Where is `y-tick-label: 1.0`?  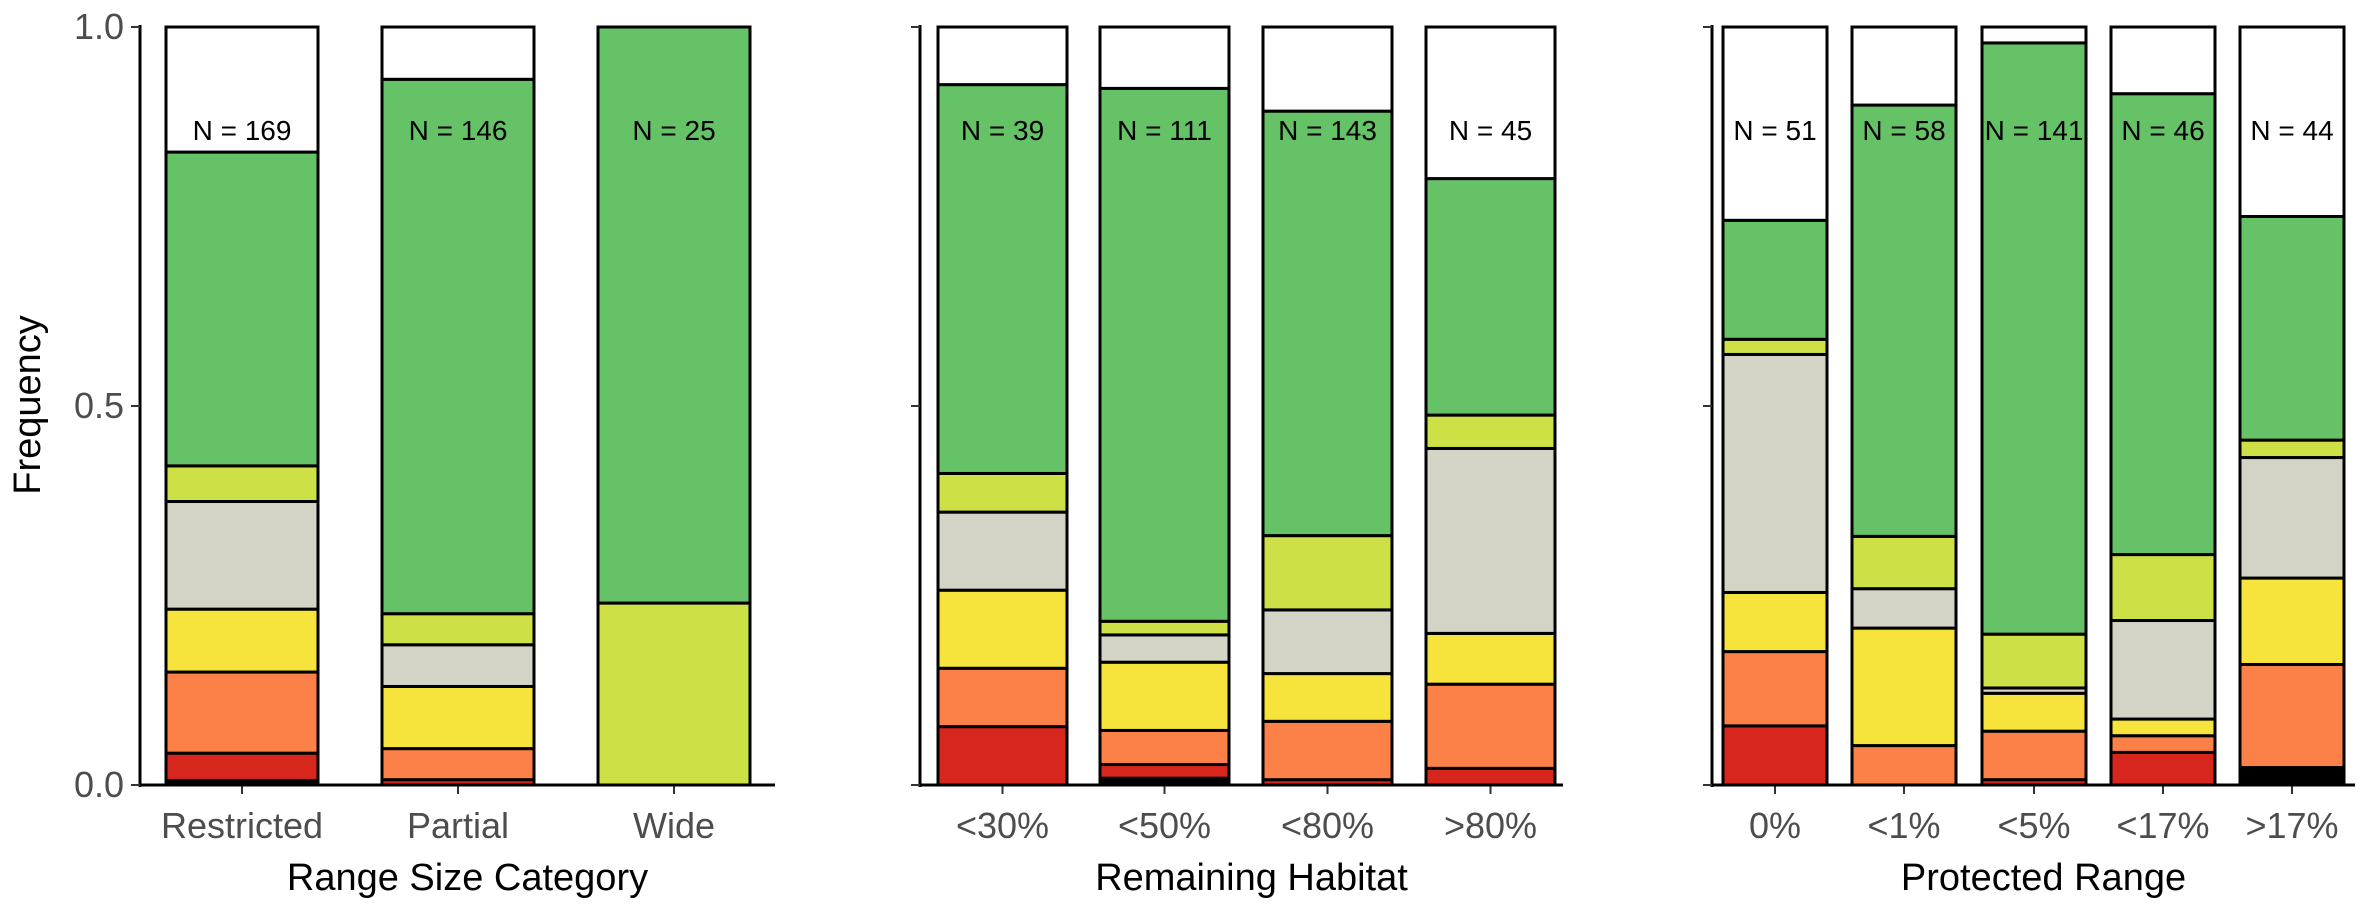 y-tick-label: 1.0 is located at coordinates (99, 26).